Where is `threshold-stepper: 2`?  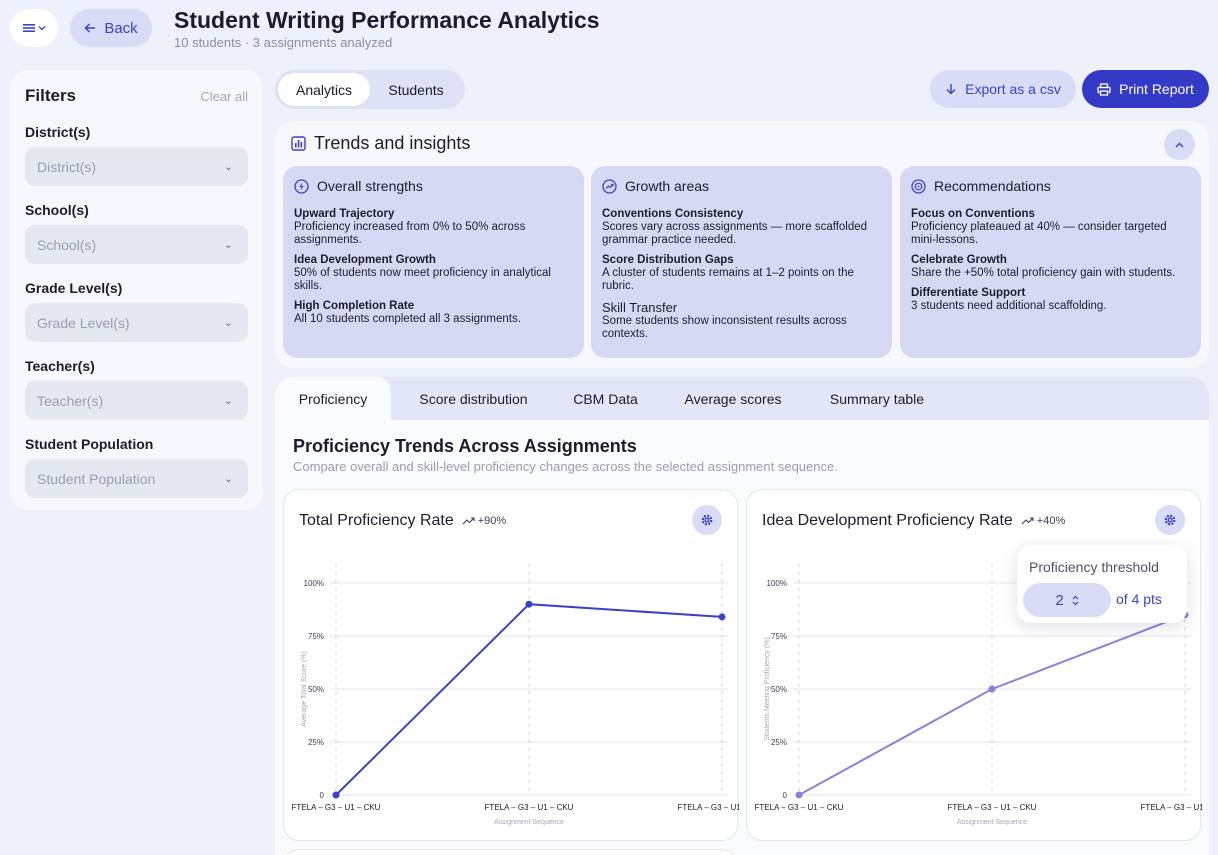
threshold-stepper: 2 is located at coordinates (1067, 600).